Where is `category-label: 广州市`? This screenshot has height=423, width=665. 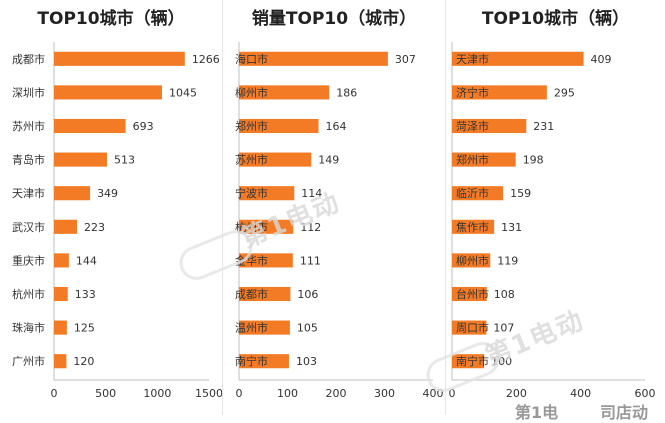
category-label: 广州市 is located at coordinates (28, 361).